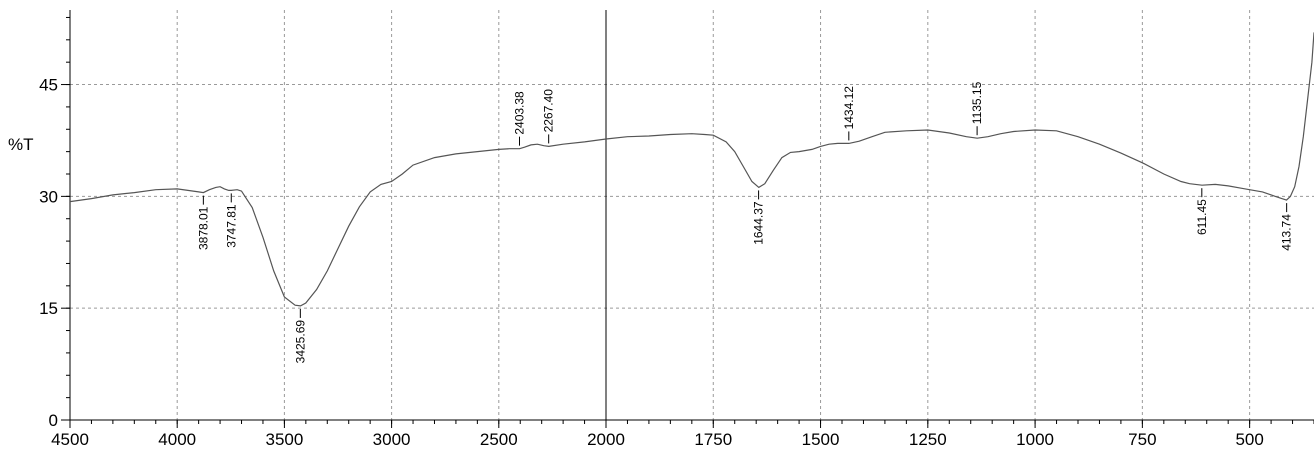 The width and height of the screenshot is (1314, 451). Describe the element at coordinates (1035, 439) in the screenshot. I see `x-tick-label: 1000` at that location.